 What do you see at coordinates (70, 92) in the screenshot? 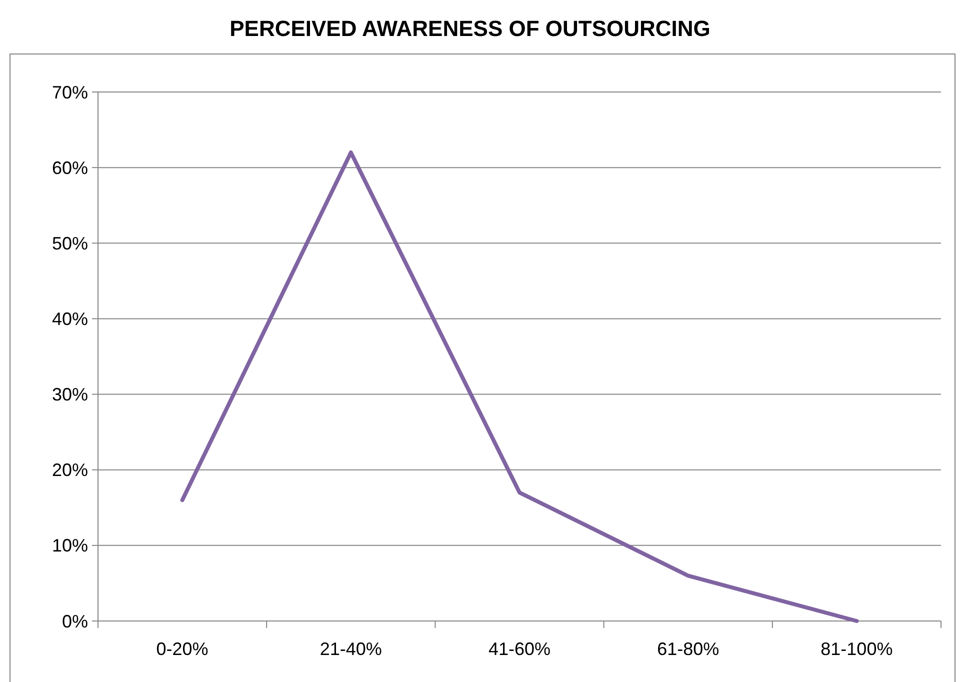
I see `y-tick-label: 70%` at bounding box center [70, 92].